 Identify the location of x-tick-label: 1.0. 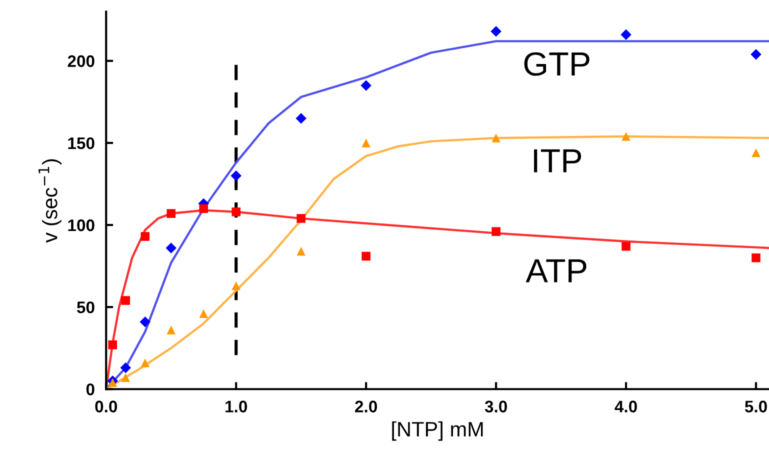
(236, 406).